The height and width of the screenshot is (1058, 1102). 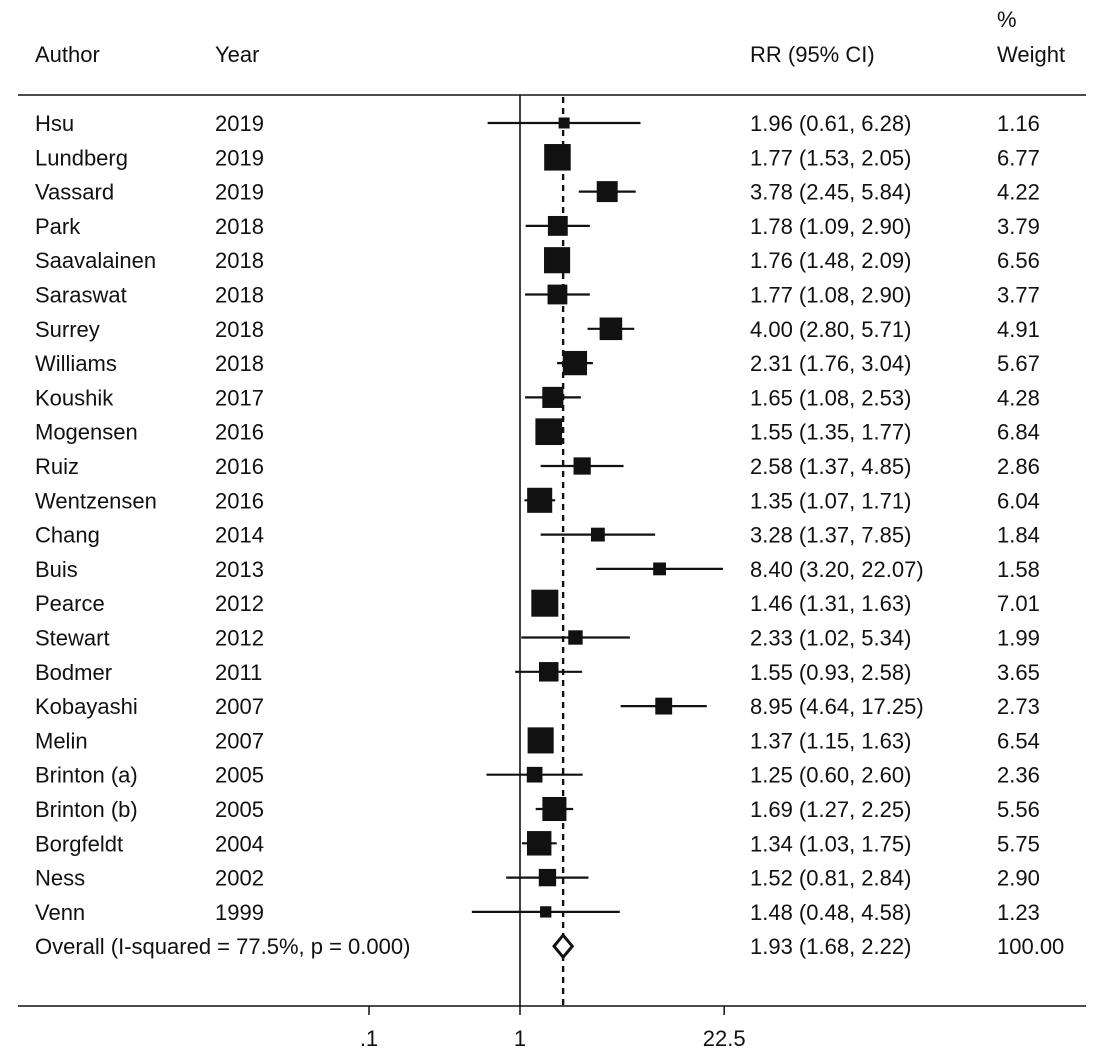 What do you see at coordinates (830, 329) in the screenshot?
I see `study-rr-ci: 4.00 (2.80, 5.71)` at bounding box center [830, 329].